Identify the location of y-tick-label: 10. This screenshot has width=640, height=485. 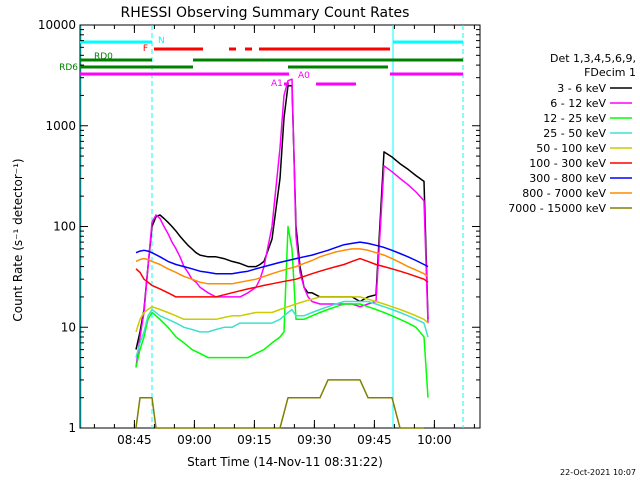
(68, 327).